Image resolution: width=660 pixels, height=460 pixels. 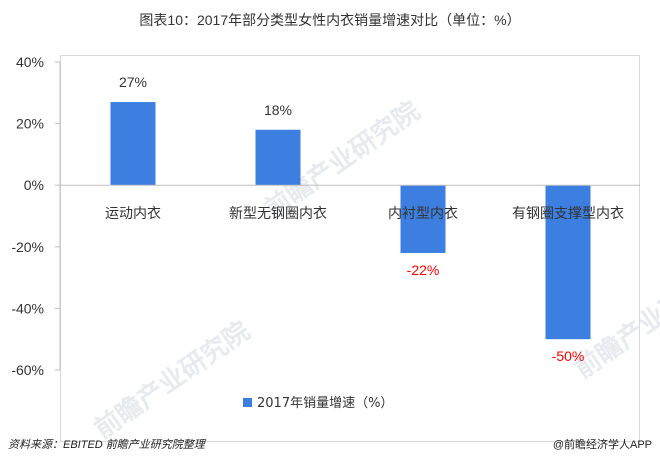 What do you see at coordinates (133, 214) in the screenshot?
I see `category-label-1: 运动内衣` at bounding box center [133, 214].